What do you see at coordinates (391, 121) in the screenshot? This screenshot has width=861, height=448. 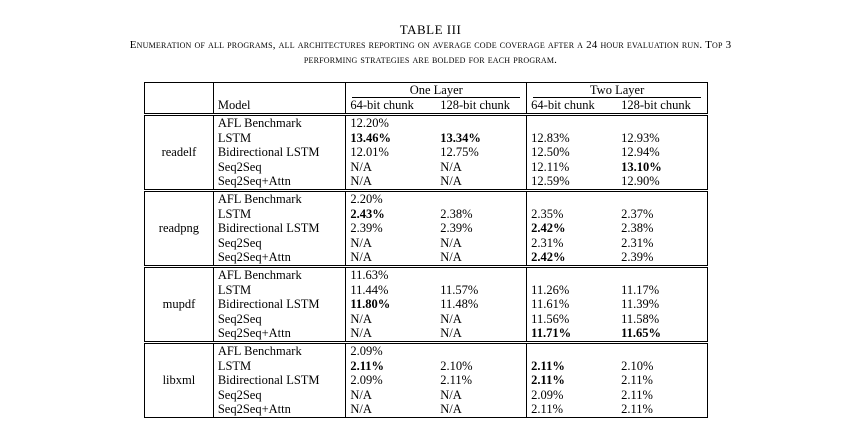 I see `value-cell: 12.20%` at bounding box center [391, 121].